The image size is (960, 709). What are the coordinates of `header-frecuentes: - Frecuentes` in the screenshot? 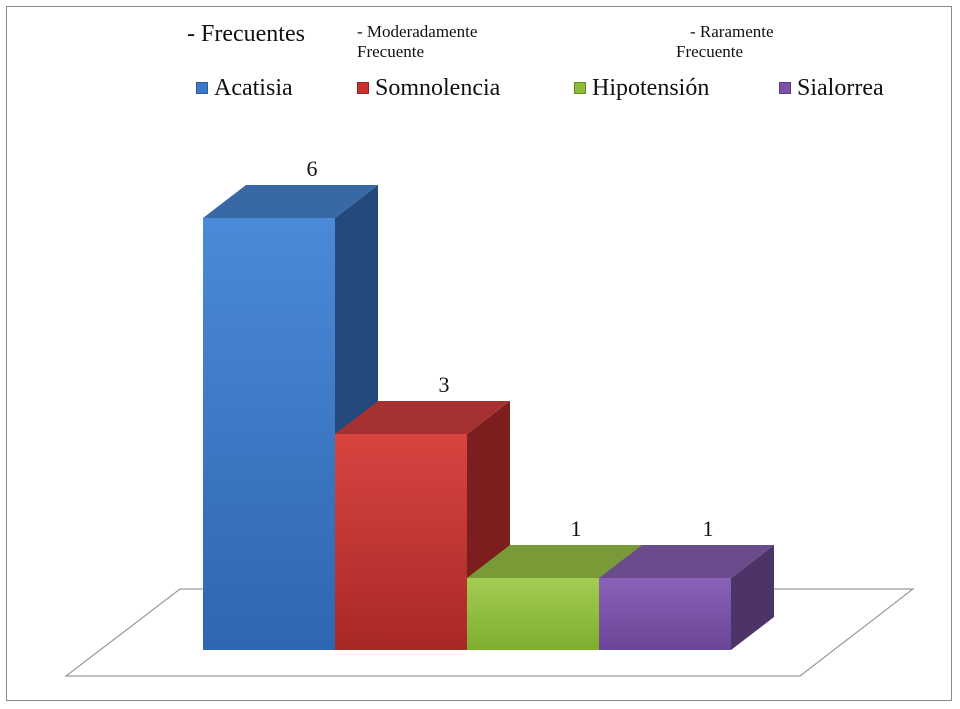 It's located at (246, 34).